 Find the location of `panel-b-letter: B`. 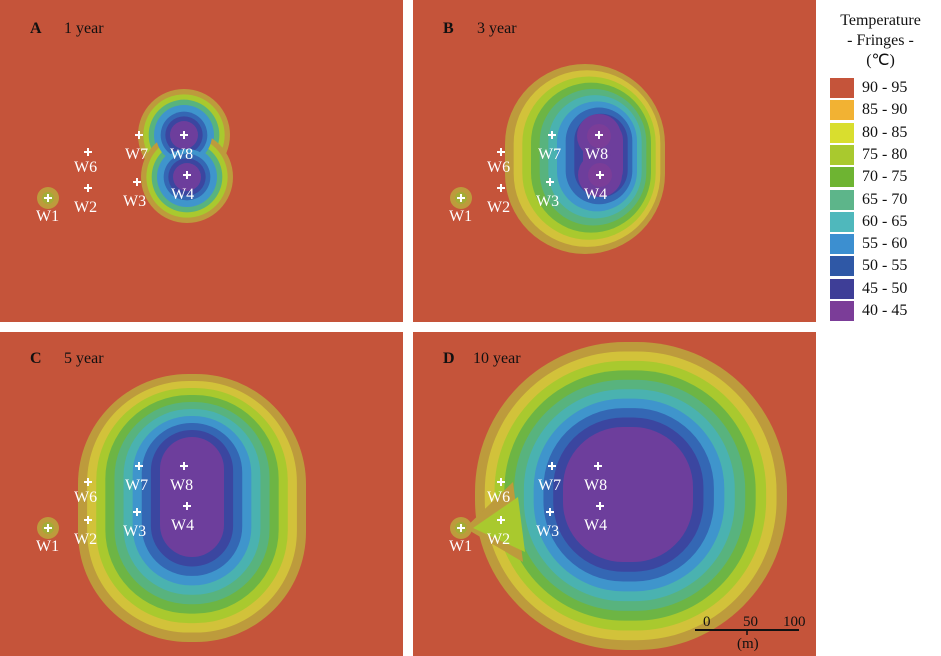

panel-b-letter: B is located at coordinates (448, 28).